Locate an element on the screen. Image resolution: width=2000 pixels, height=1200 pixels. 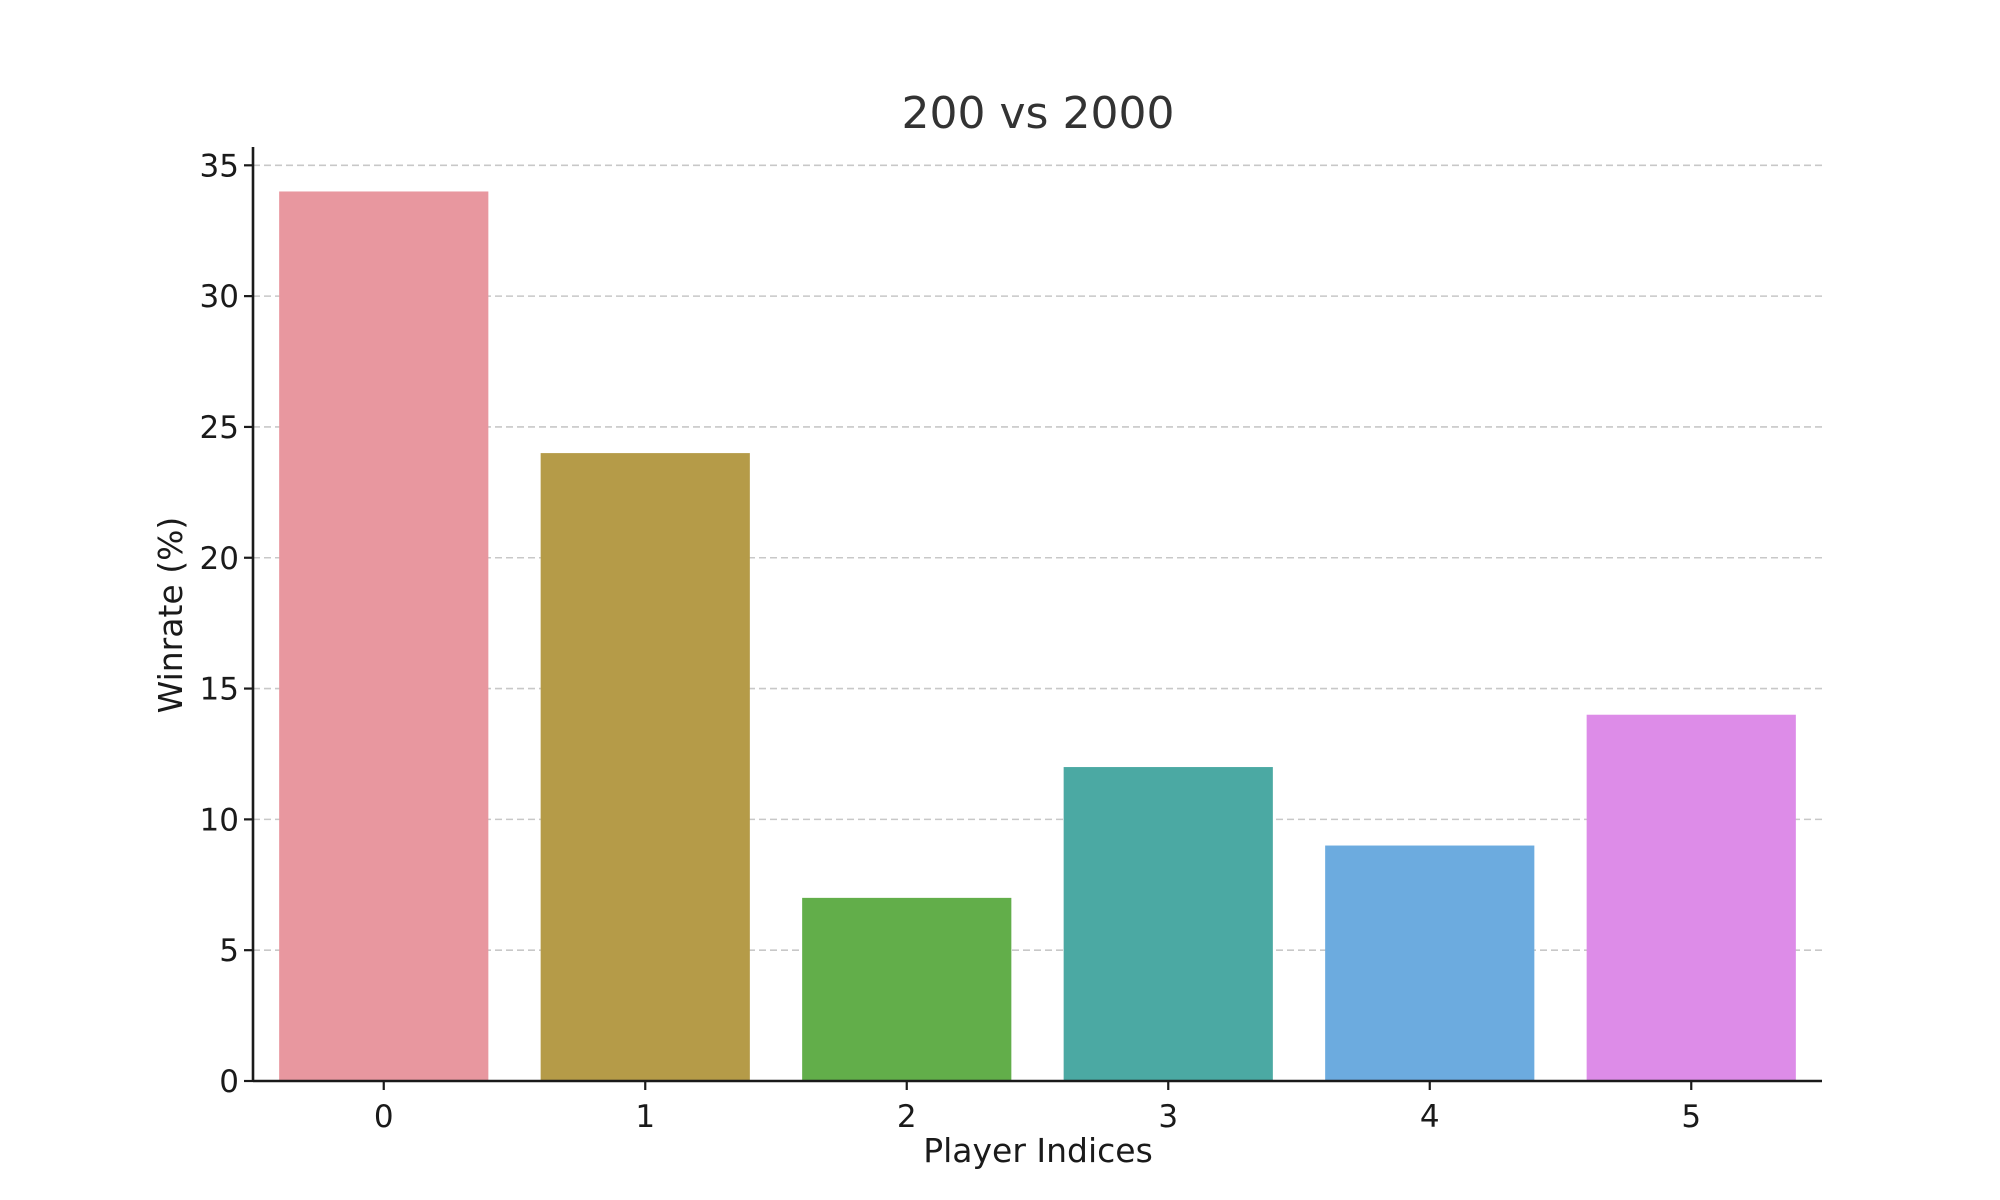
x-tick-label-0: 0 is located at coordinates (384, 1117).